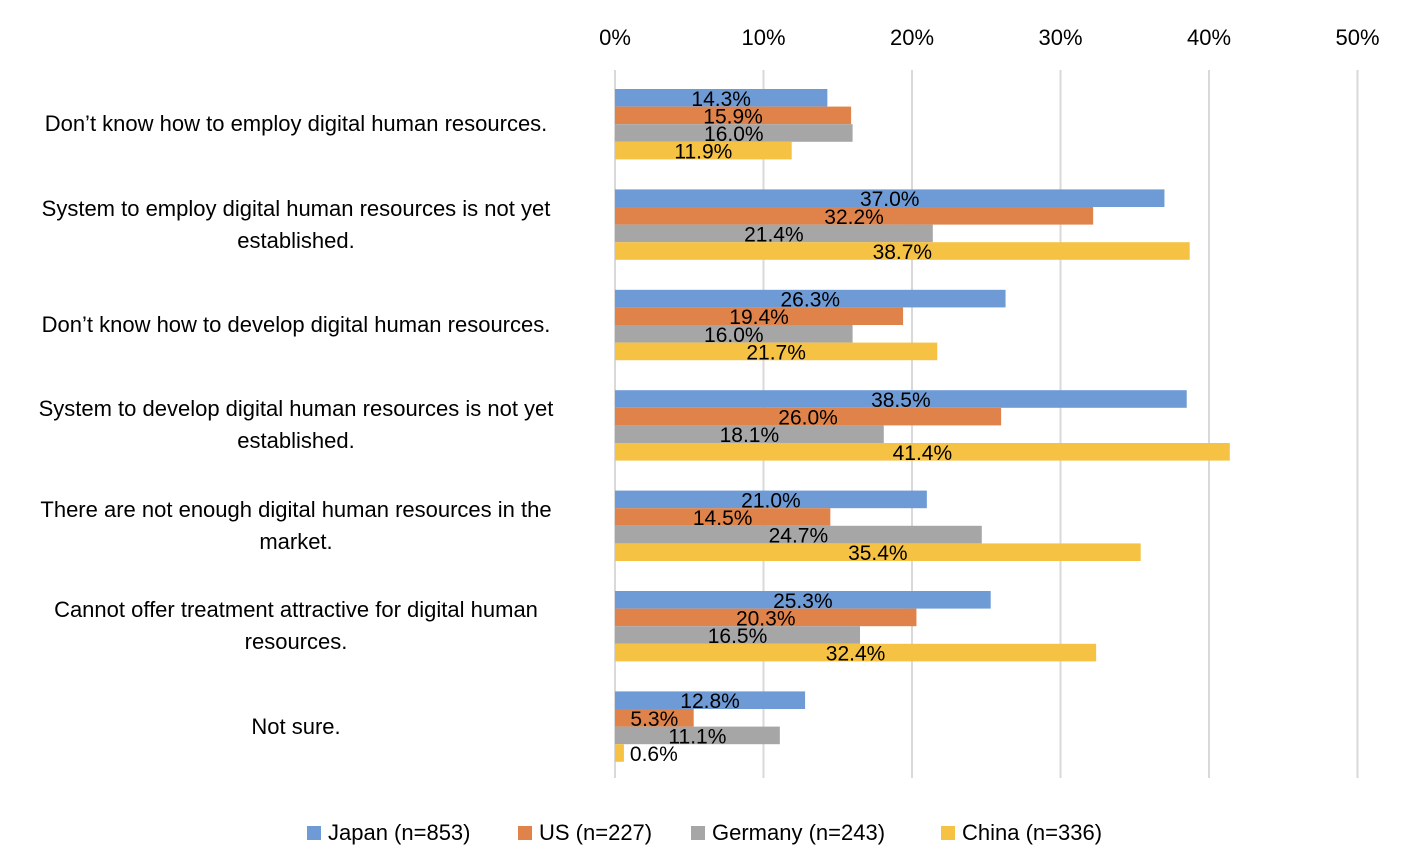 The width and height of the screenshot is (1406, 864). What do you see at coordinates (1060, 37) in the screenshot?
I see `x-tick-label: 30%` at bounding box center [1060, 37].